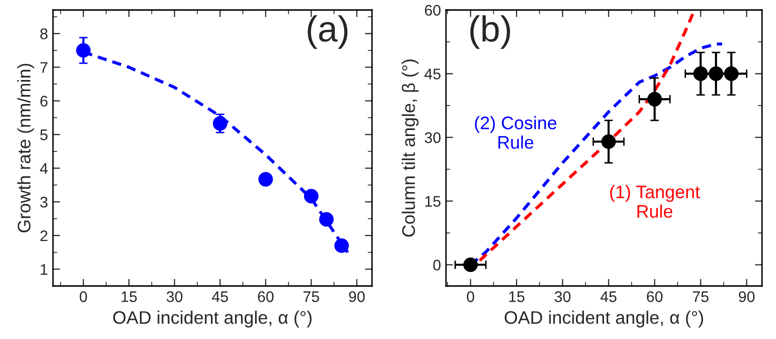  I want to click on y-tick-label: 7, so click(44, 67).